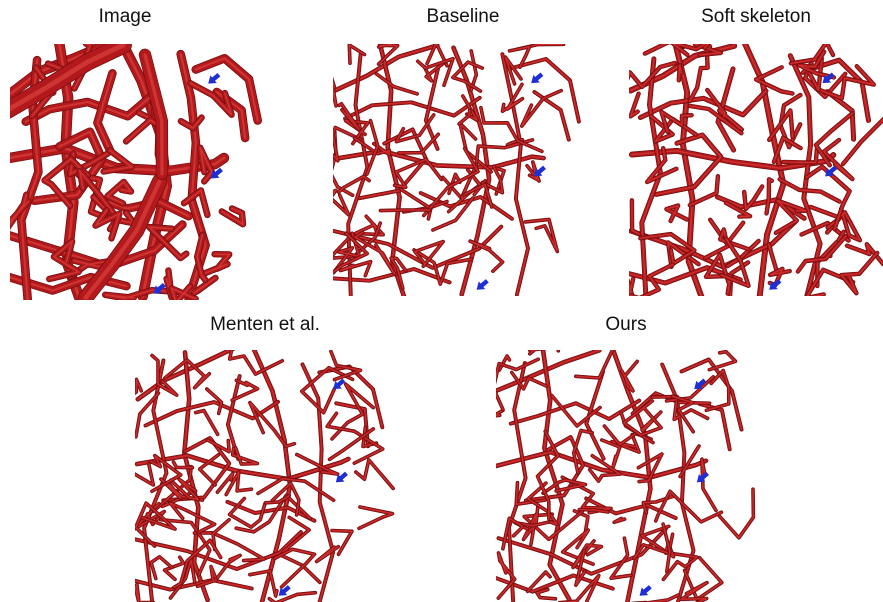  I want to click on panel-baseline: Baseline, so click(463, 151).